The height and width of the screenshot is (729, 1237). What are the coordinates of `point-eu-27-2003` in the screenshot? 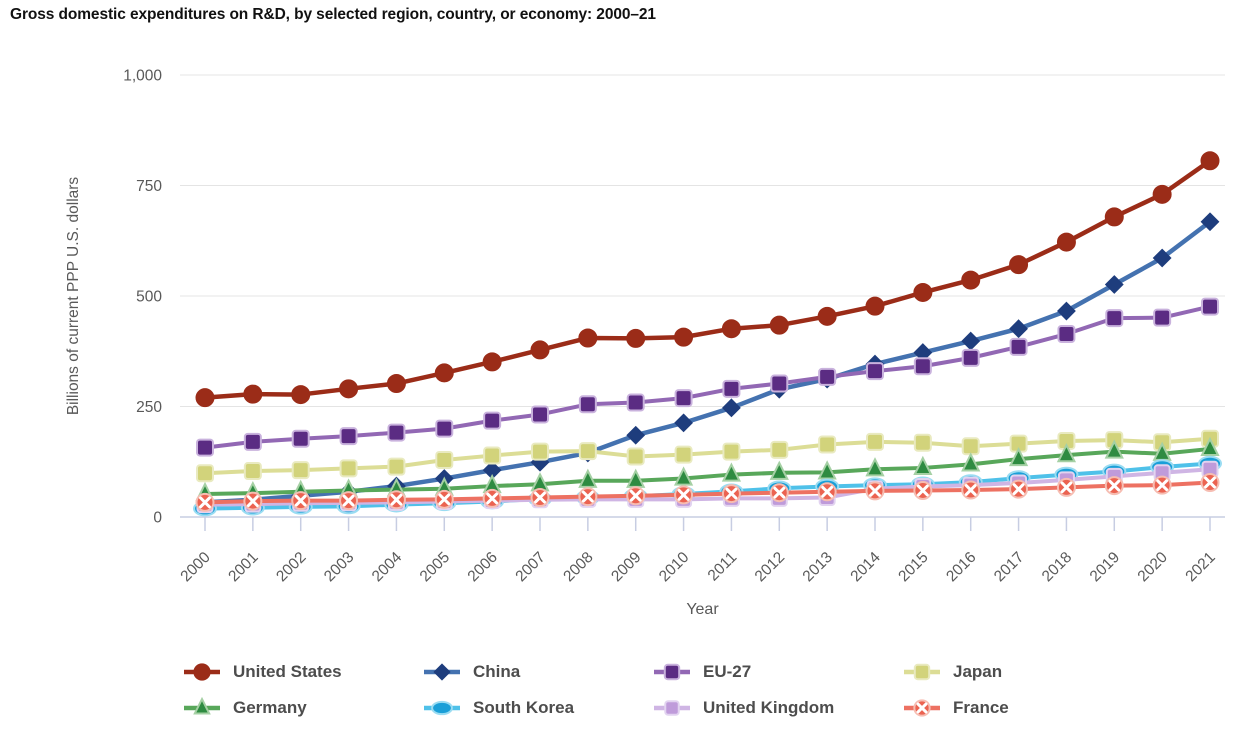 It's located at (348, 436).